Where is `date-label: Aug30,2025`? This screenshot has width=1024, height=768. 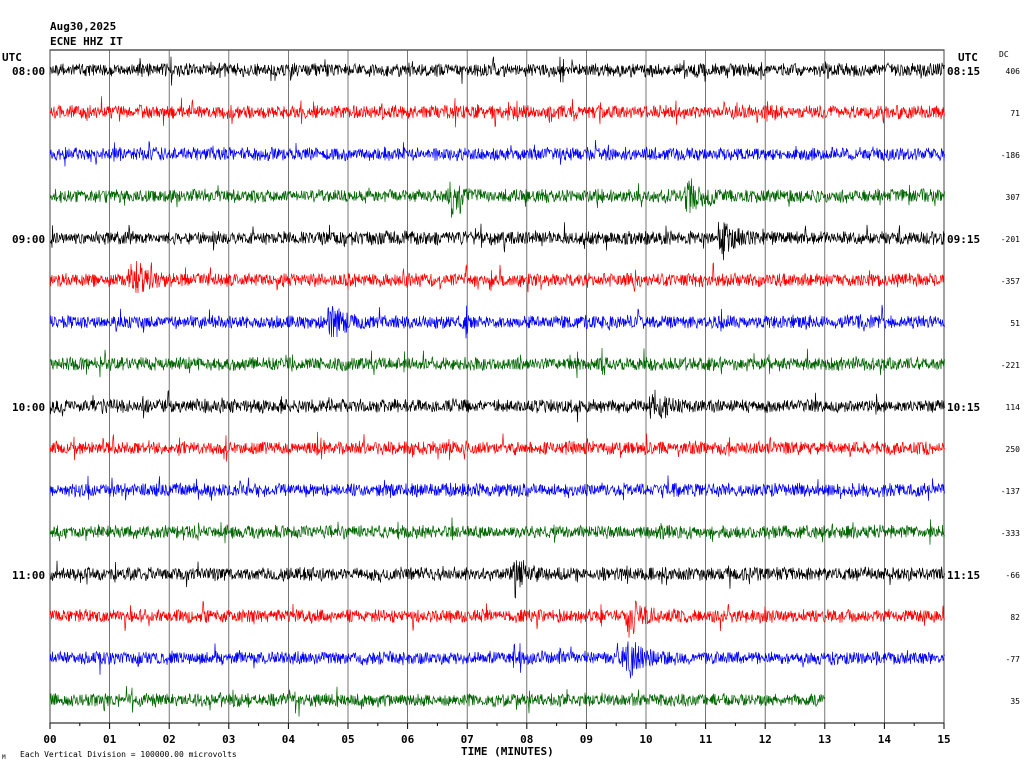 date-label: Aug30,2025 is located at coordinates (83, 26).